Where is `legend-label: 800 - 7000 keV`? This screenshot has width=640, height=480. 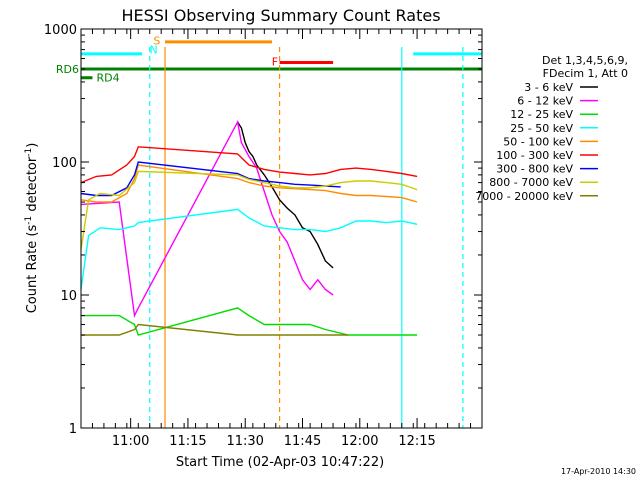
legend-label: 800 - 7000 keV is located at coordinates (531, 182).